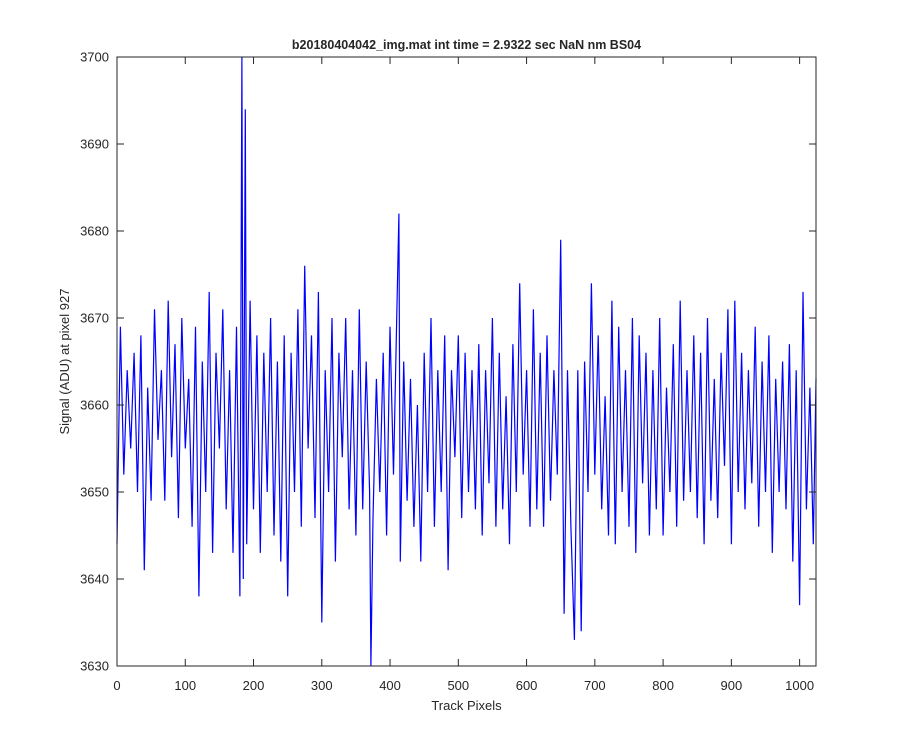  I want to click on y-tick-label: 3660, so click(94, 405).